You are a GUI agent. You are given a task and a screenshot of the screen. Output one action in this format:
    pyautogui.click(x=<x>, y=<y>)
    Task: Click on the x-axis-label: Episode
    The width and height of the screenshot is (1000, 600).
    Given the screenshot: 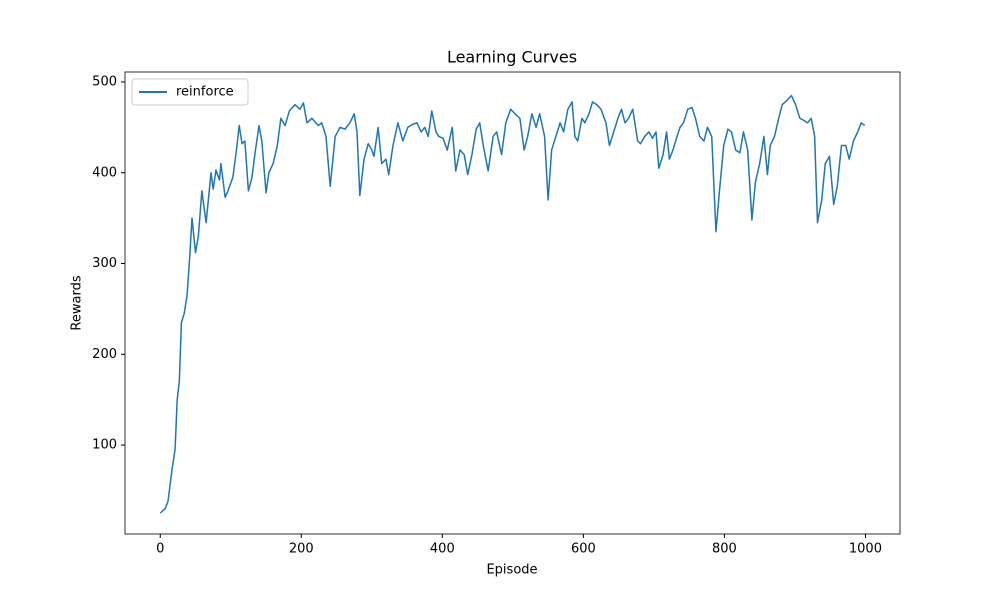 What is the action you would take?
    pyautogui.click(x=511, y=570)
    